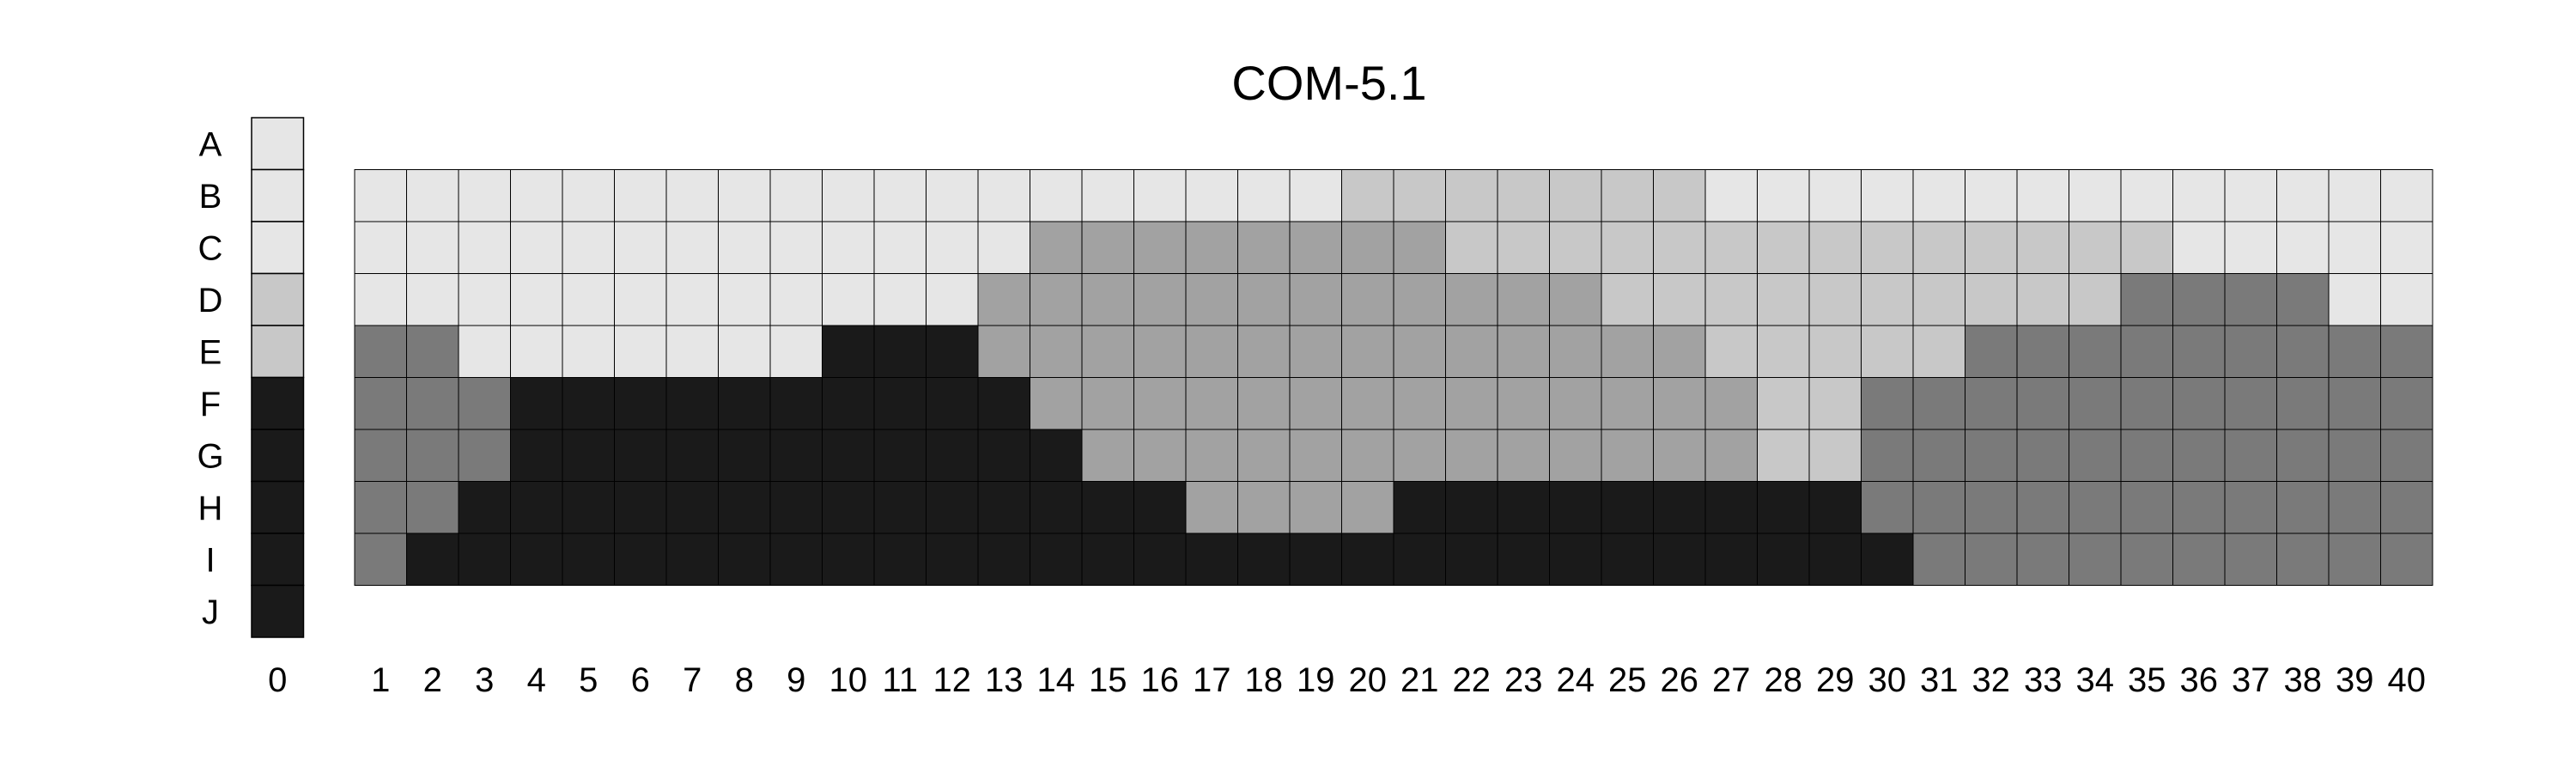 This screenshot has width=2576, height=773. I want to click on key-cell-B, so click(278, 195).